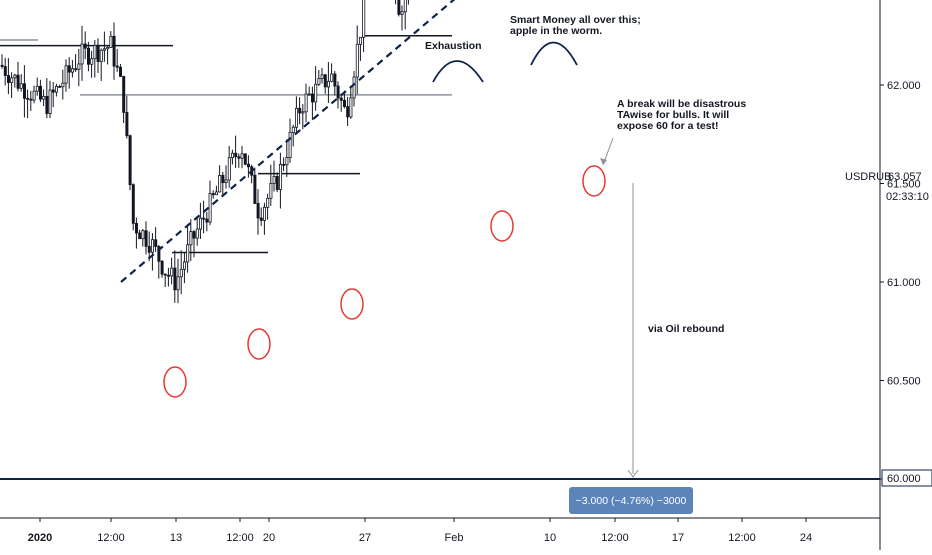 This screenshot has height=555, width=932. What do you see at coordinates (631, 500) in the screenshot?
I see `measure-box: −3.000 (−4.76%) −3000` at bounding box center [631, 500].